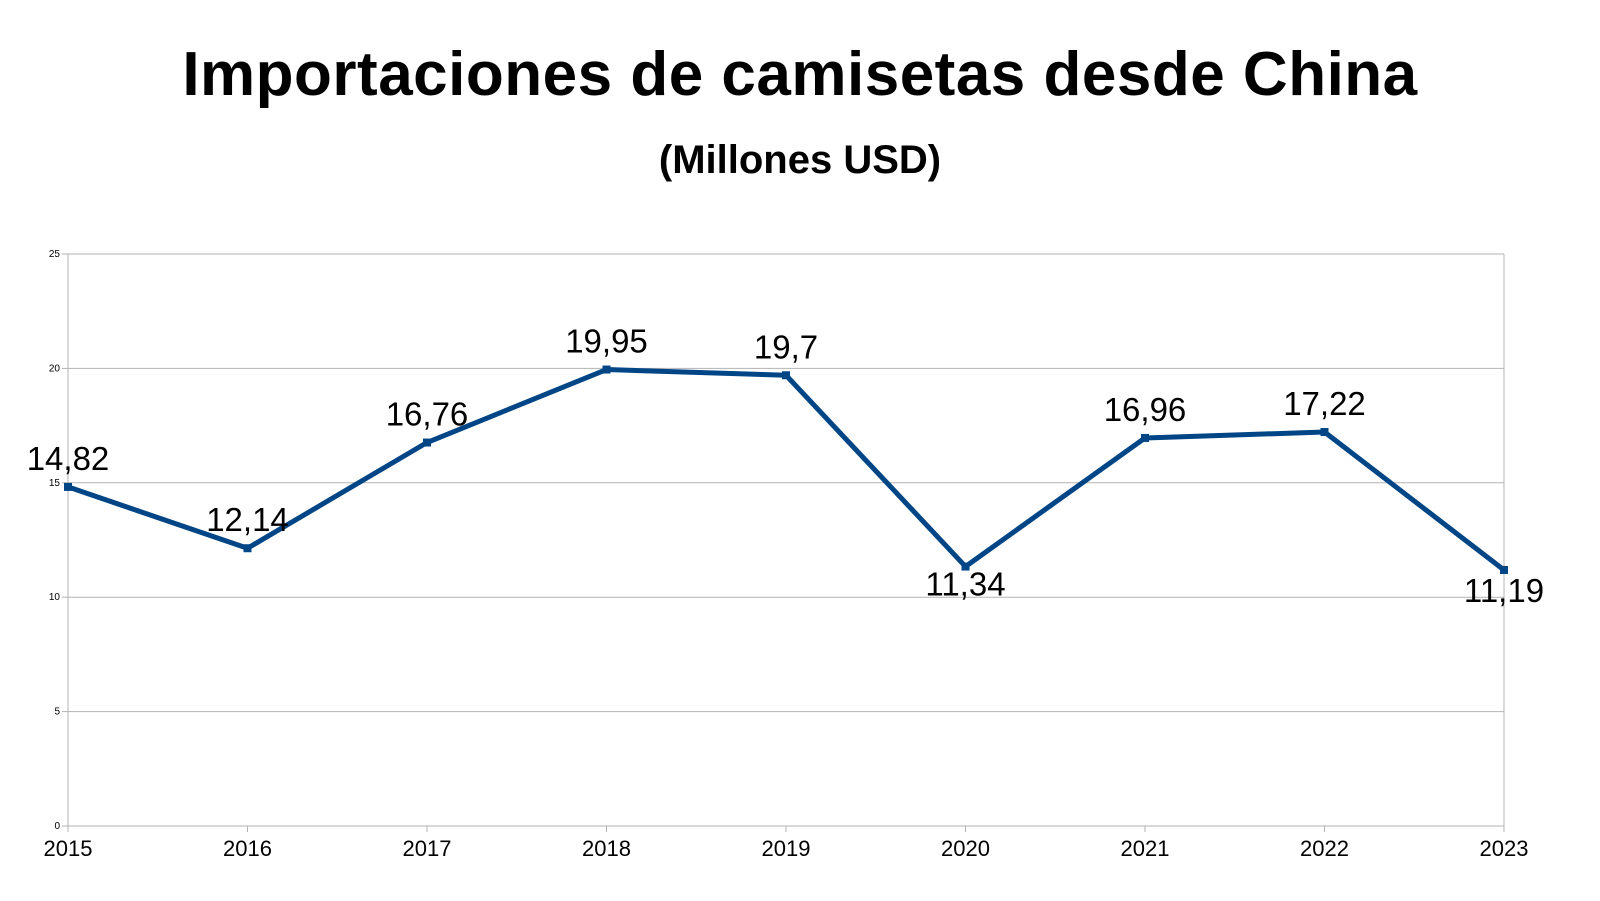  Describe the element at coordinates (247, 519) in the screenshot. I see `data-label: 12,14` at that location.